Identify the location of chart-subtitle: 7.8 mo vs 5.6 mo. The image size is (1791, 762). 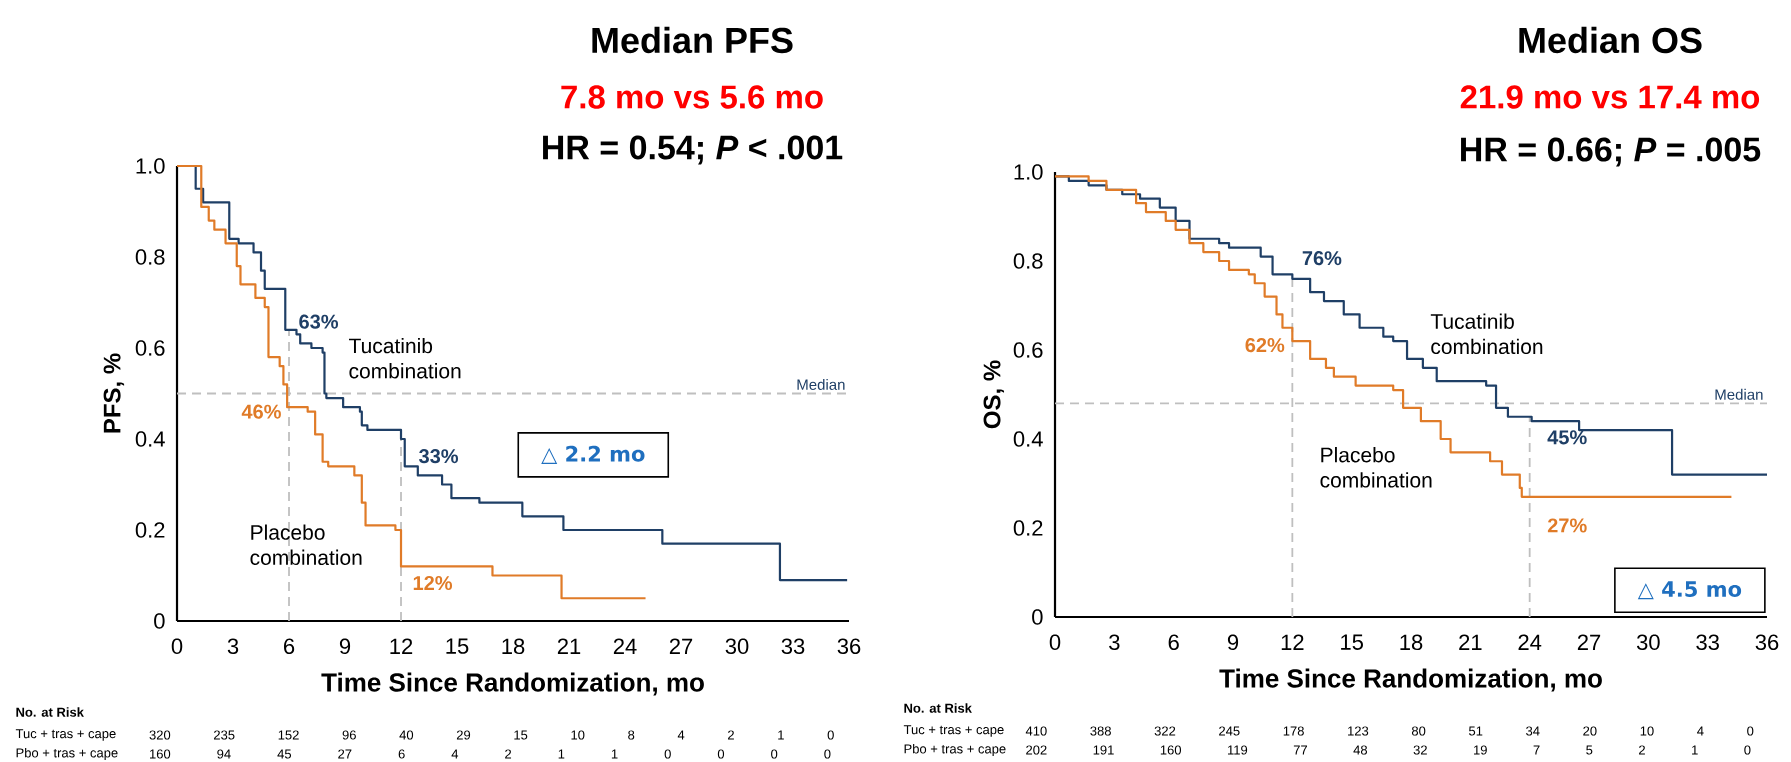
(692, 97).